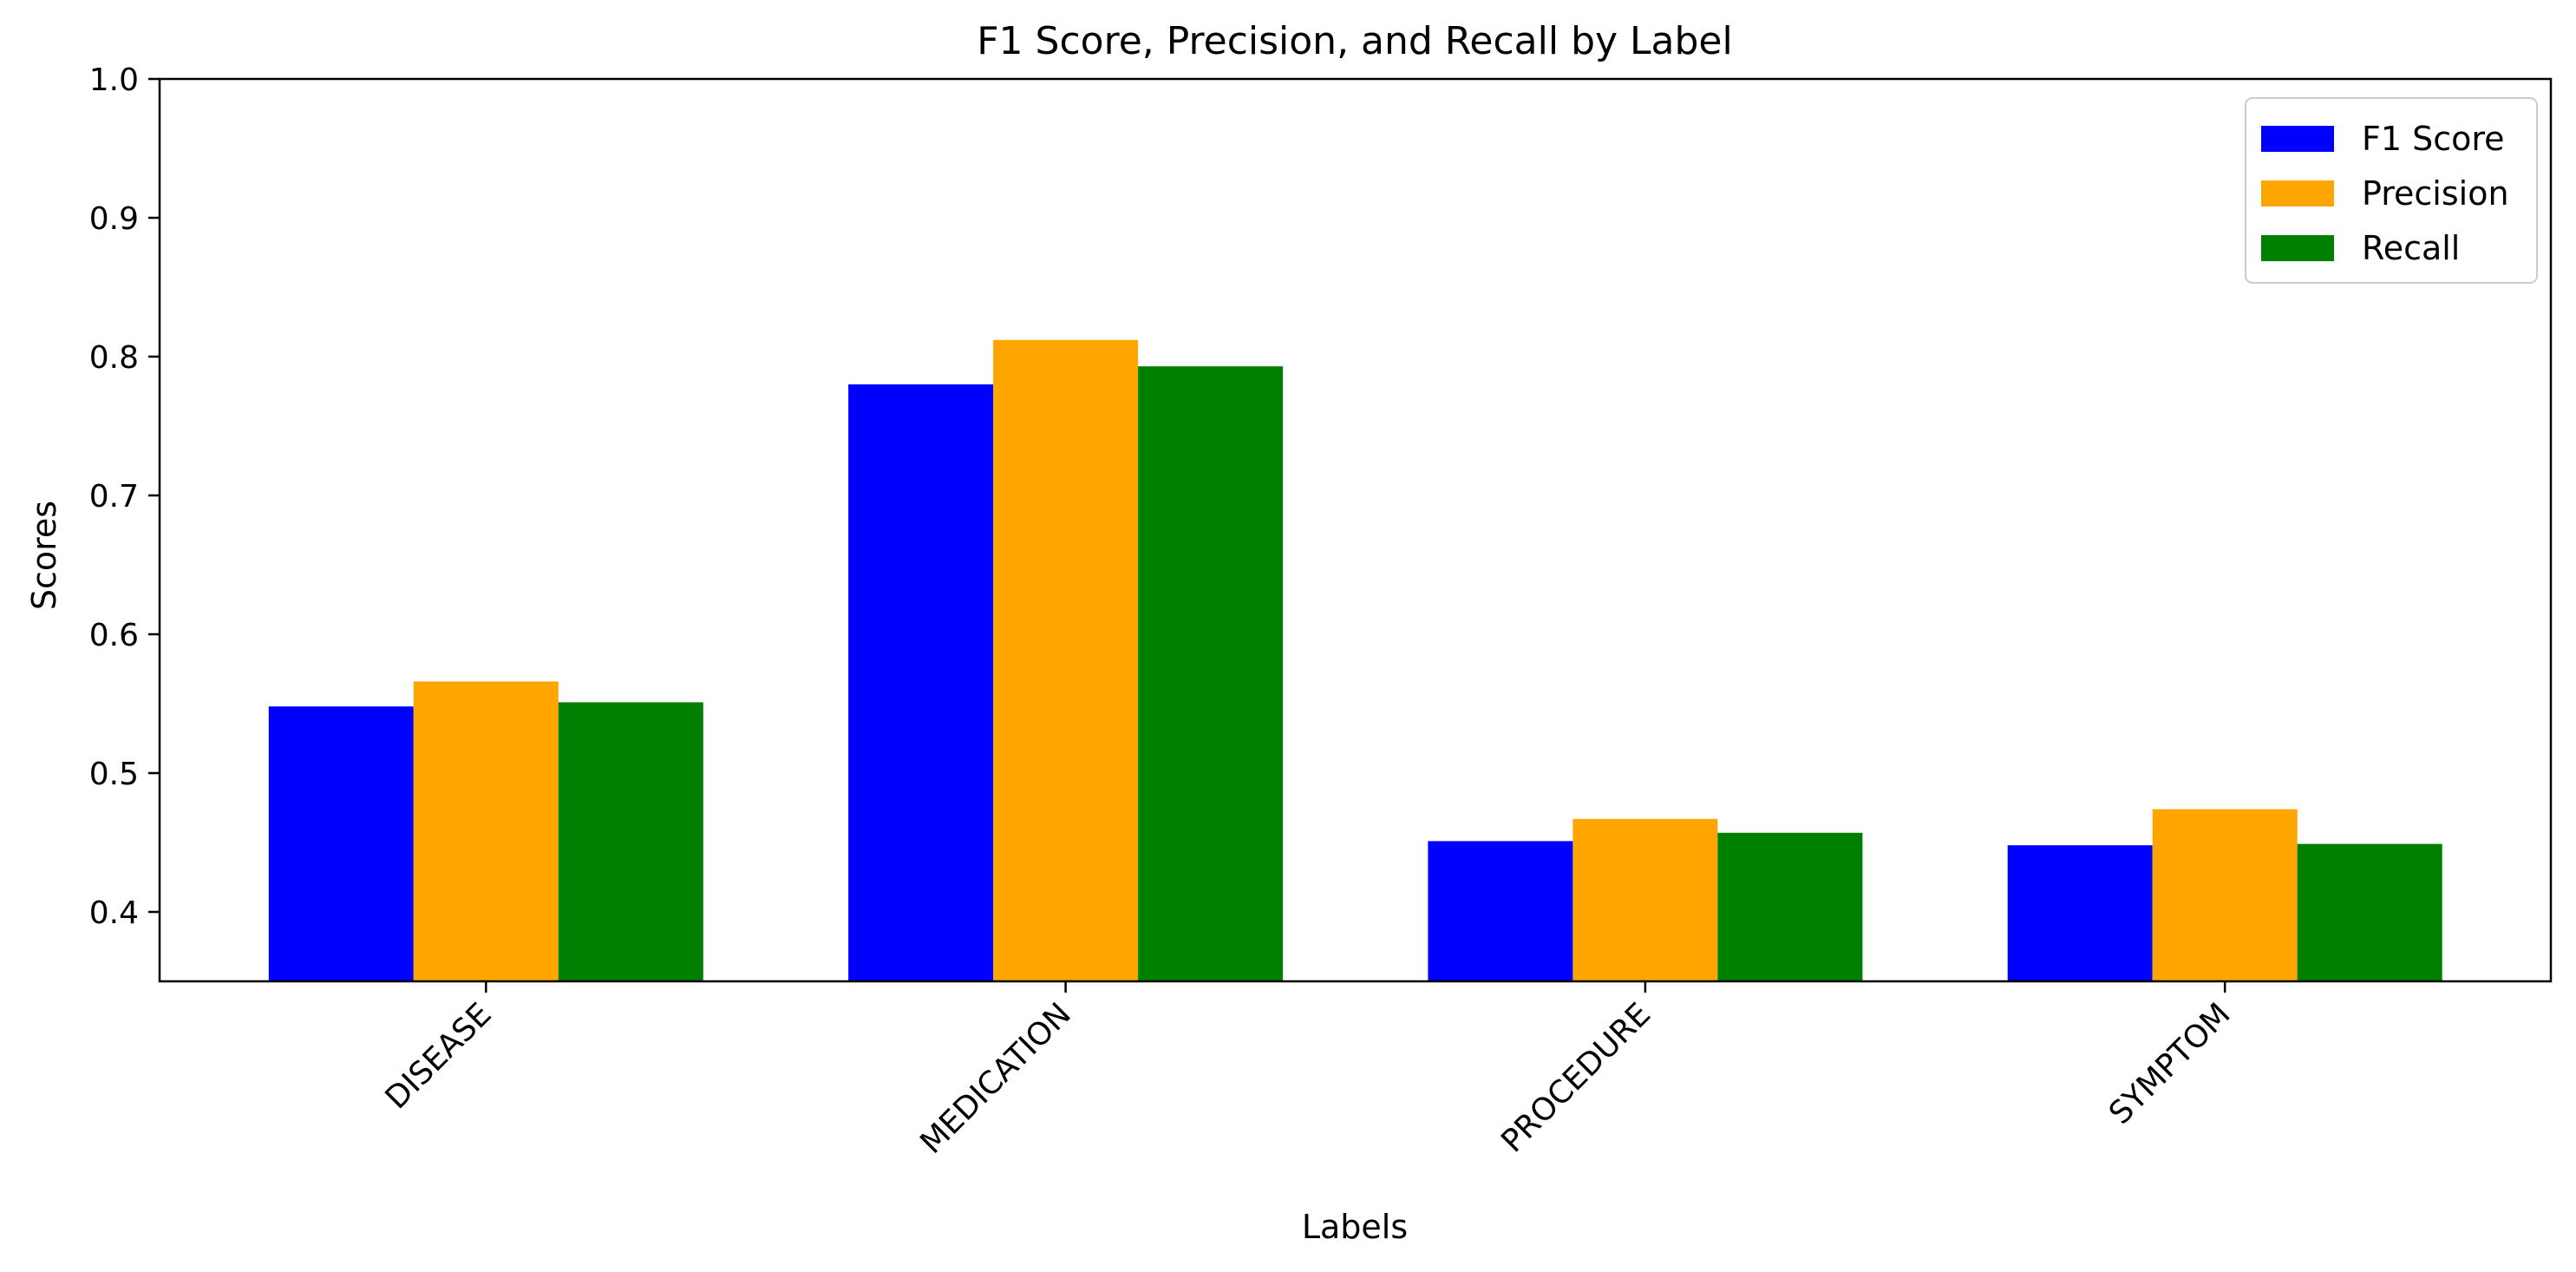  What do you see at coordinates (1355, 1227) in the screenshot?
I see `x-axis-label: Labels` at bounding box center [1355, 1227].